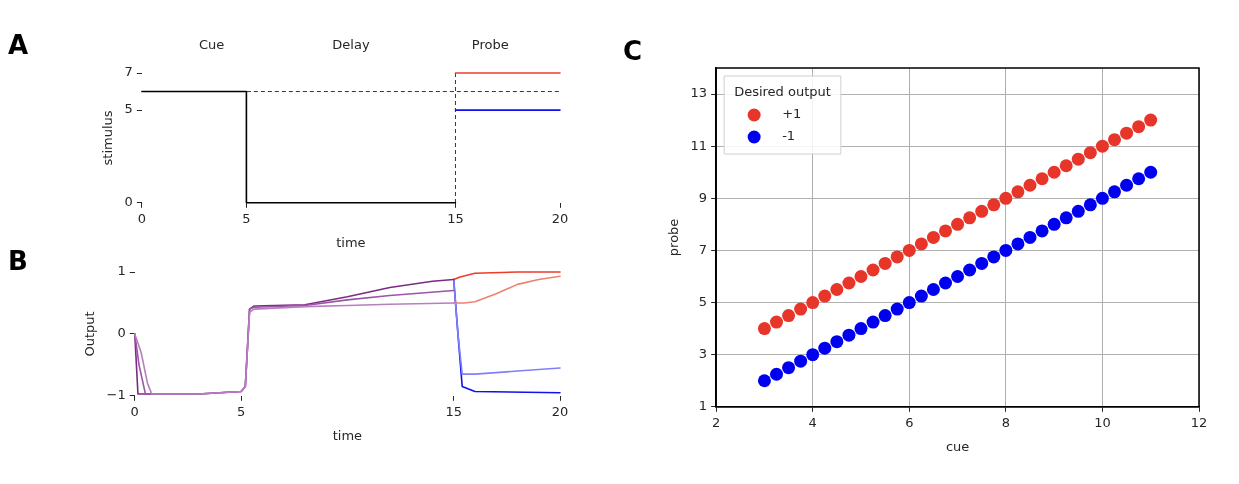 This screenshot has height=484, width=1239. I want to click on legend-label: +1, so click(792, 114).